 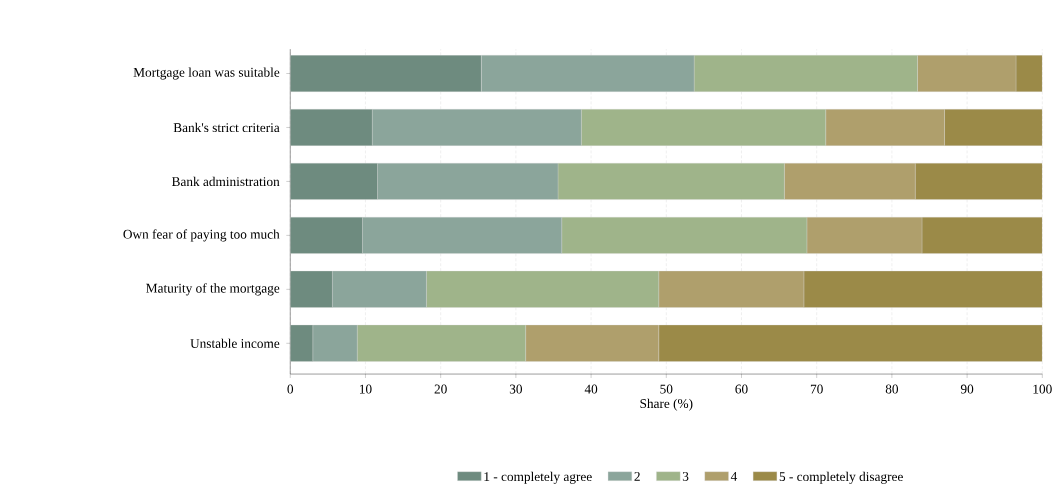 I want to click on y-tick-label: Unstable income, so click(x=235, y=343).